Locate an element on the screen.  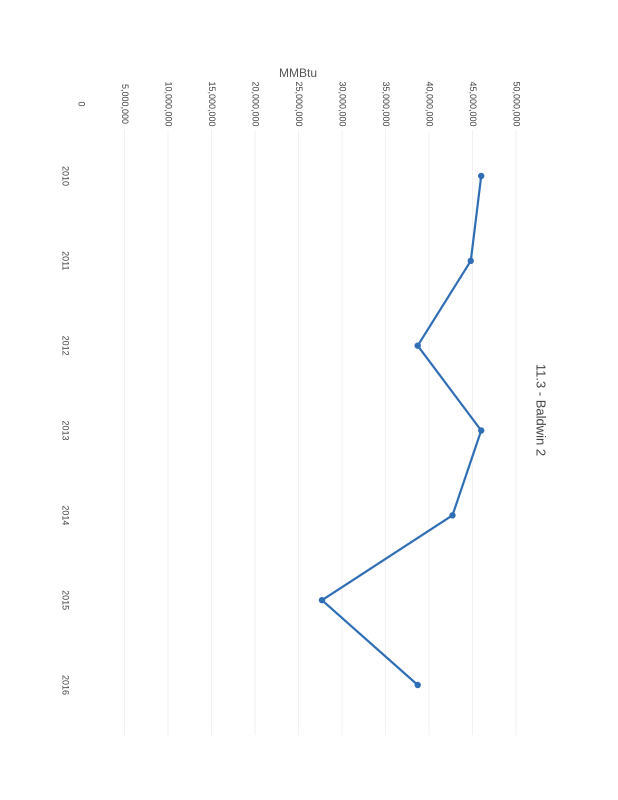
y-tick-label: 40,000,000 is located at coordinates (430, 103).